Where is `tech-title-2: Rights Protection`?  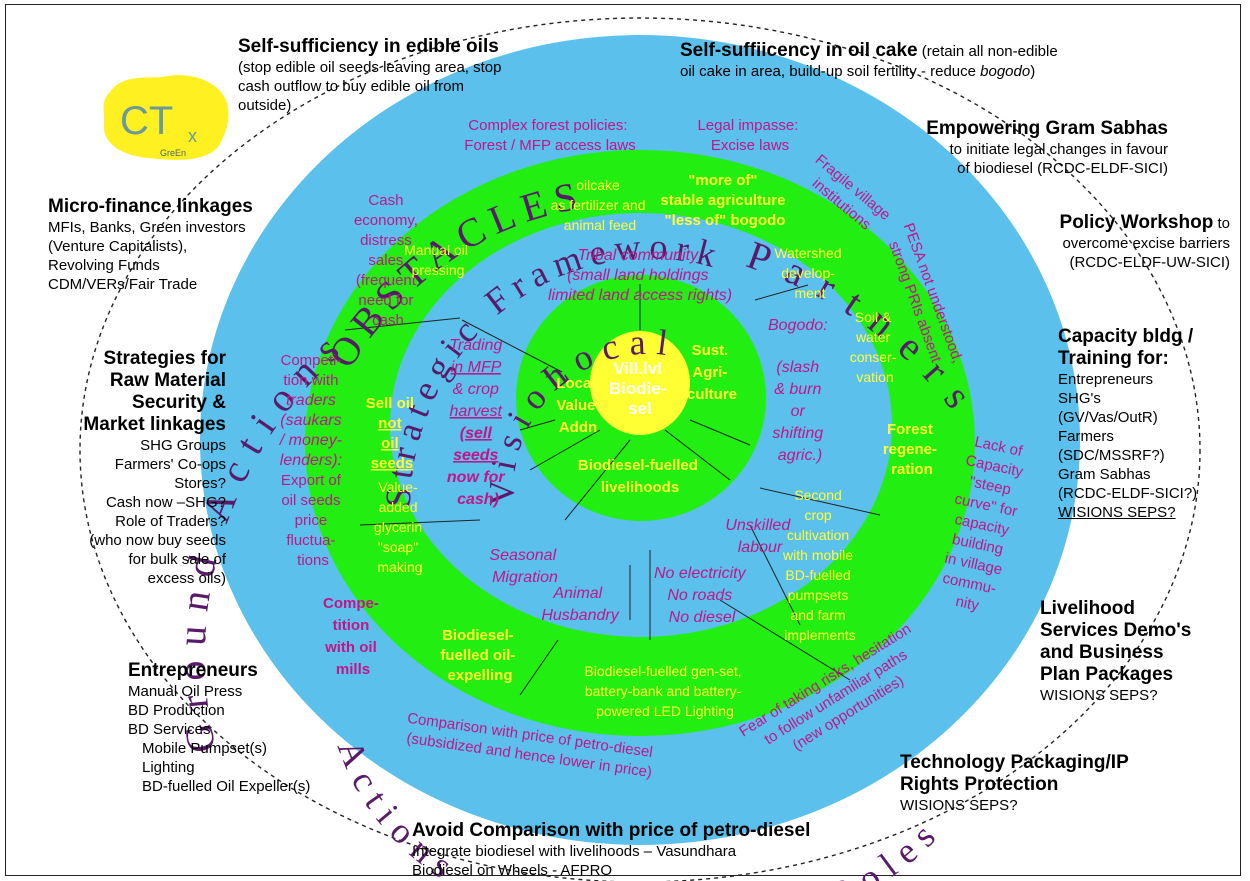 tech-title-2: Rights Protection is located at coordinates (979, 784).